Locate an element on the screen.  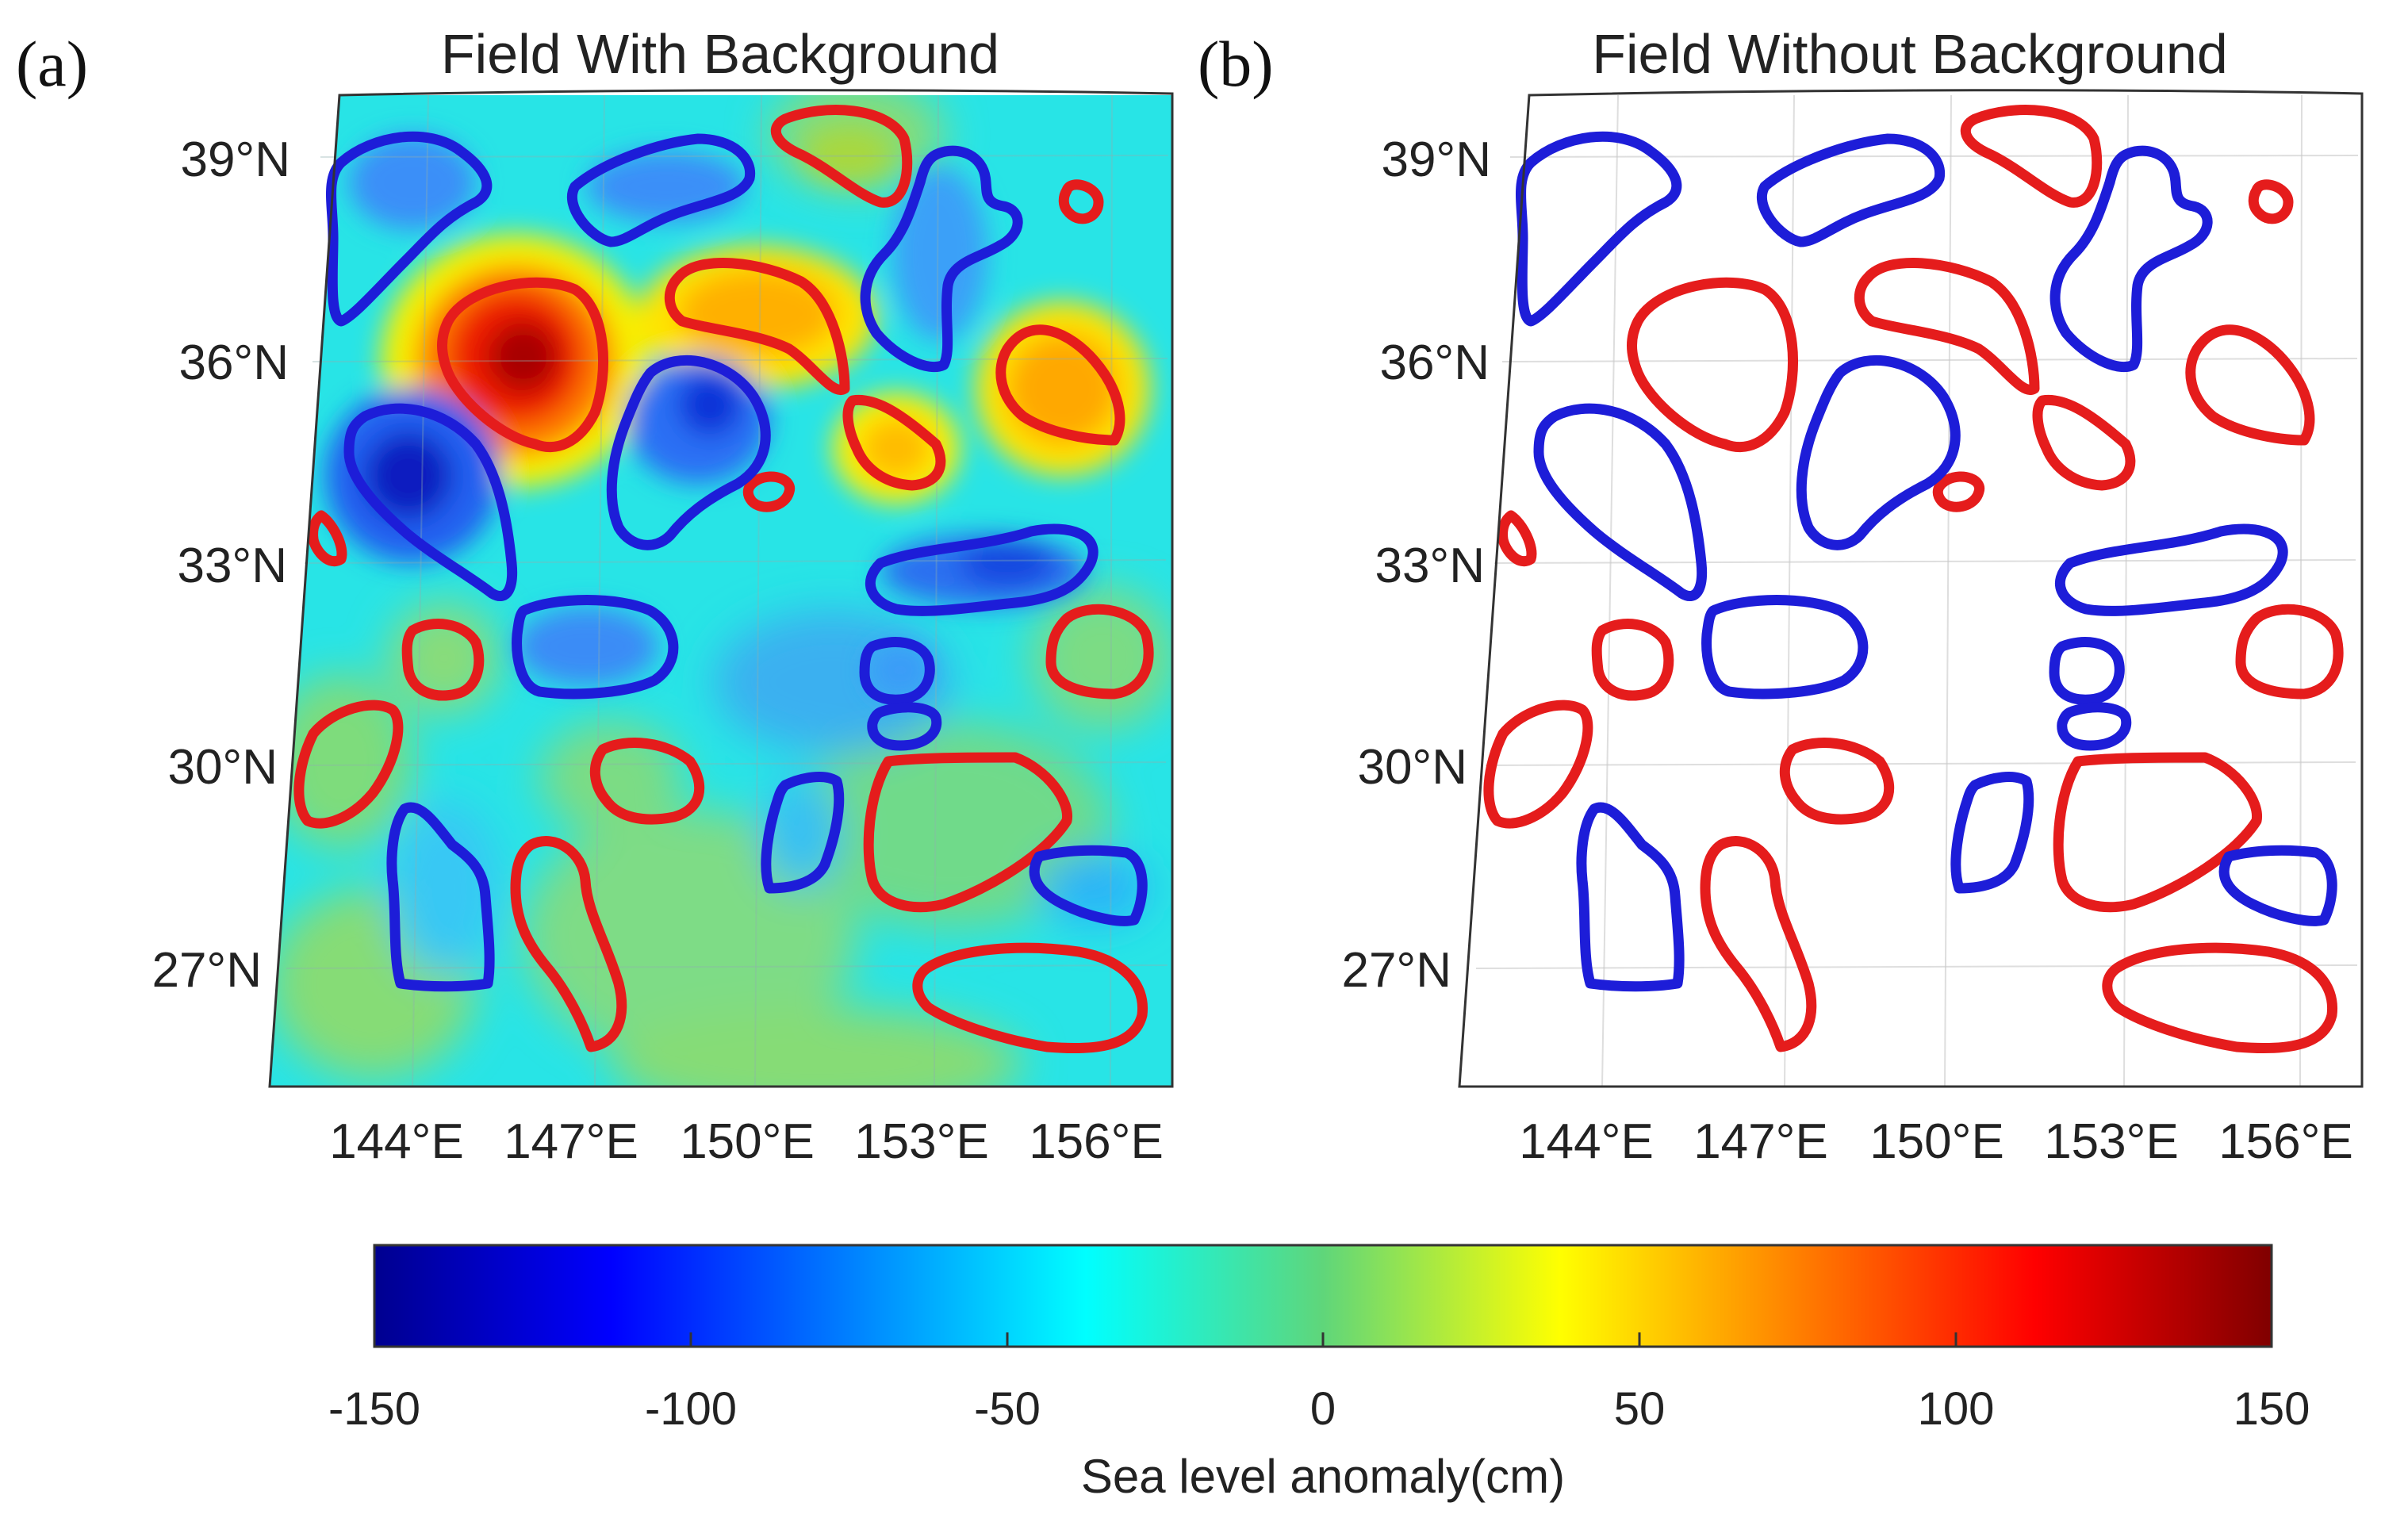
colorbar-label: Sea level anomaly(cm) is located at coordinates (1323, 1476).